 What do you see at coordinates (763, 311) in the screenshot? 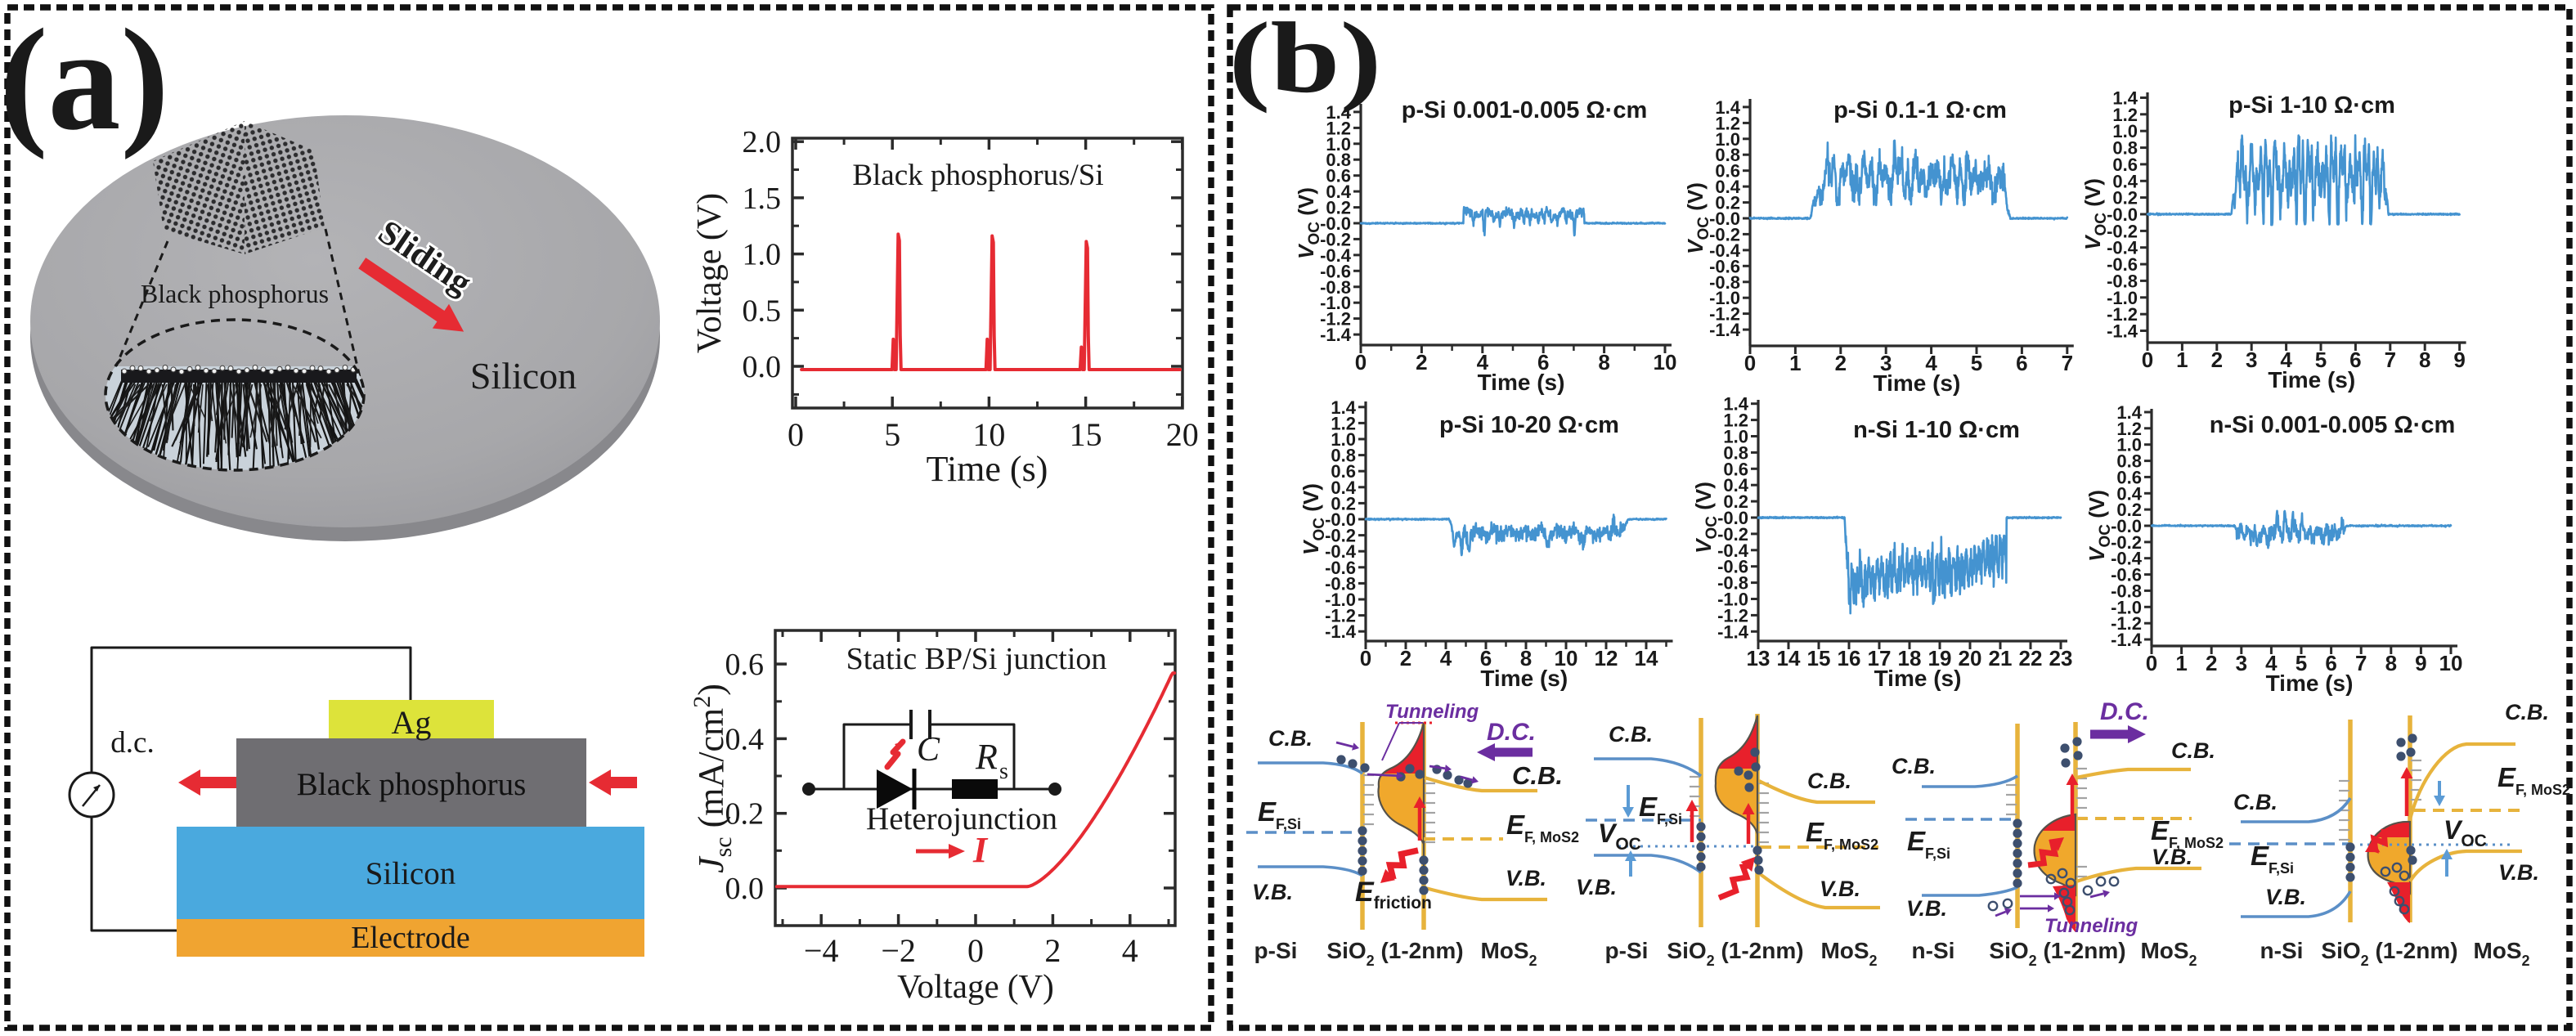
I see `svg-text: 0.5` at bounding box center [763, 311].